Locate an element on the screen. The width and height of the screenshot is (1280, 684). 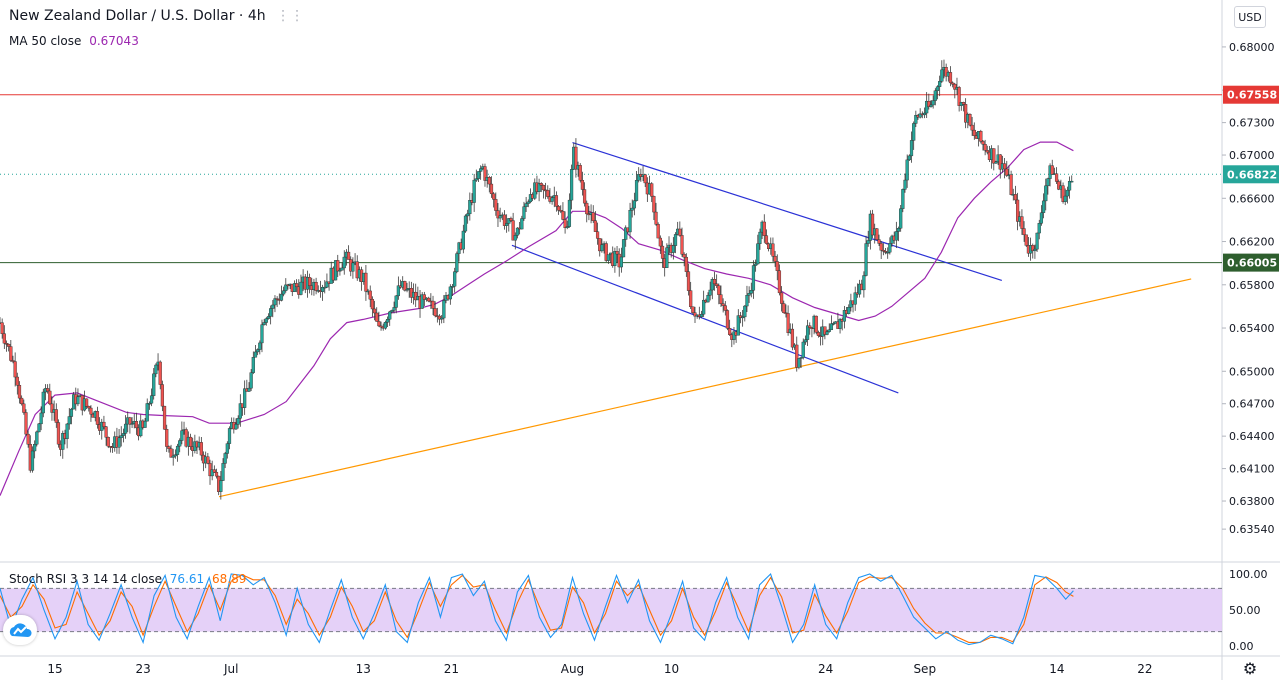
y-tick-label: 0.66200 is located at coordinates (1252, 242).